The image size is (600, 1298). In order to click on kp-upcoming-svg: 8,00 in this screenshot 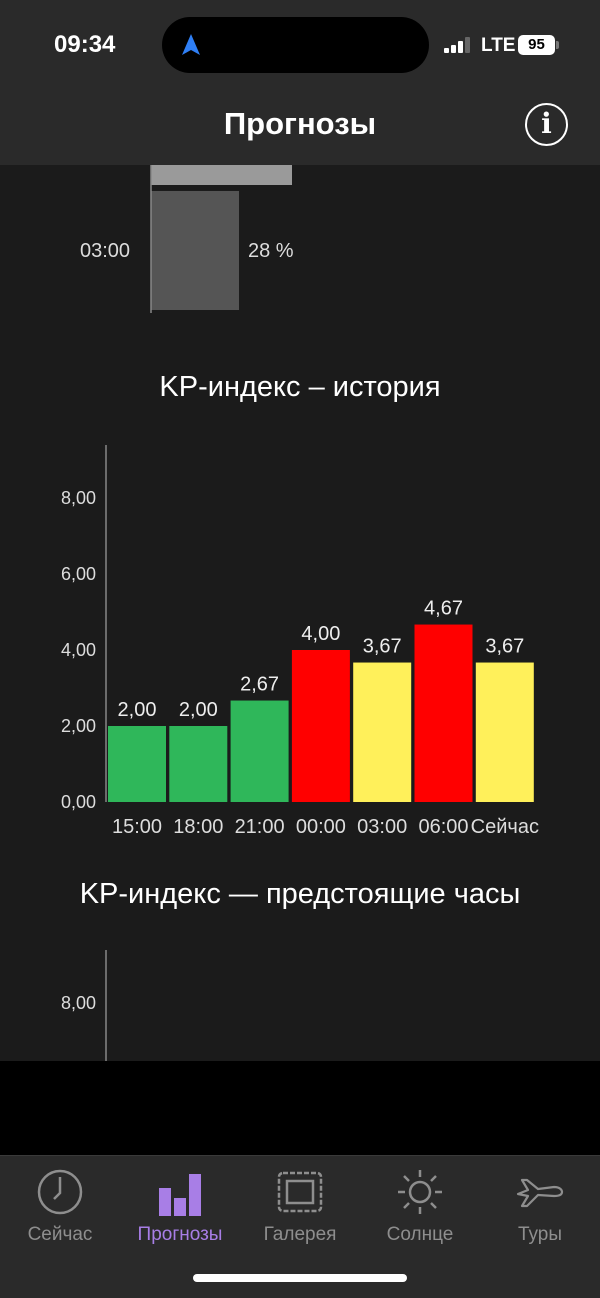, I will do `click(84, 1005)`.